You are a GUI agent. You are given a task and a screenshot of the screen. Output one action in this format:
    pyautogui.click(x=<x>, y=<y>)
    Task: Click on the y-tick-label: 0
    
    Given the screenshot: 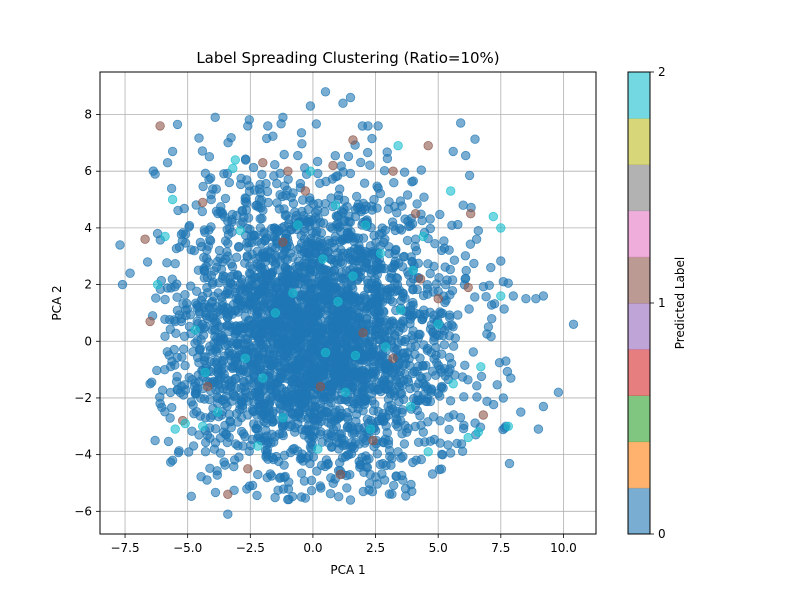 What is the action you would take?
    pyautogui.click(x=88, y=341)
    